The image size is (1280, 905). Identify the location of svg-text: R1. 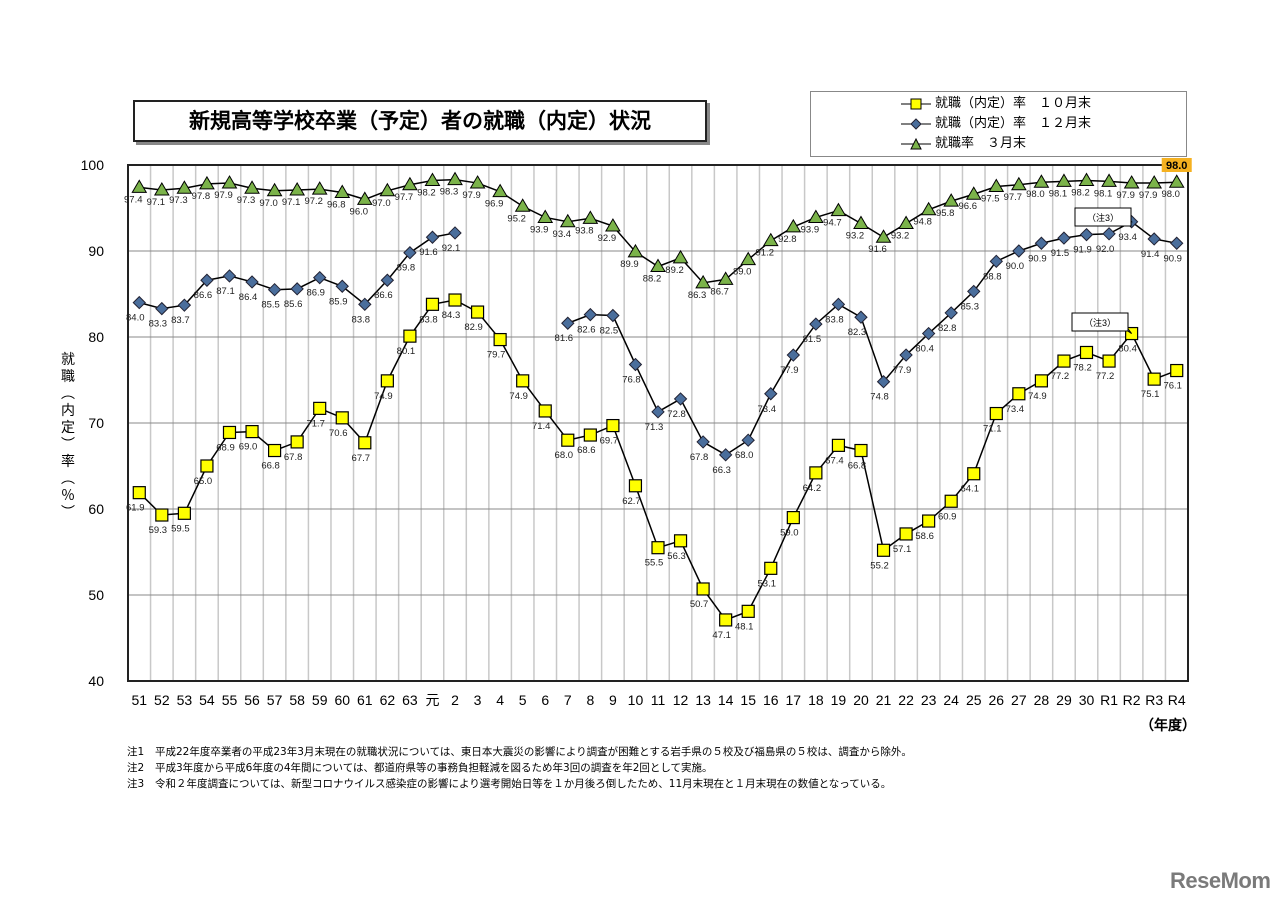
(1109, 700).